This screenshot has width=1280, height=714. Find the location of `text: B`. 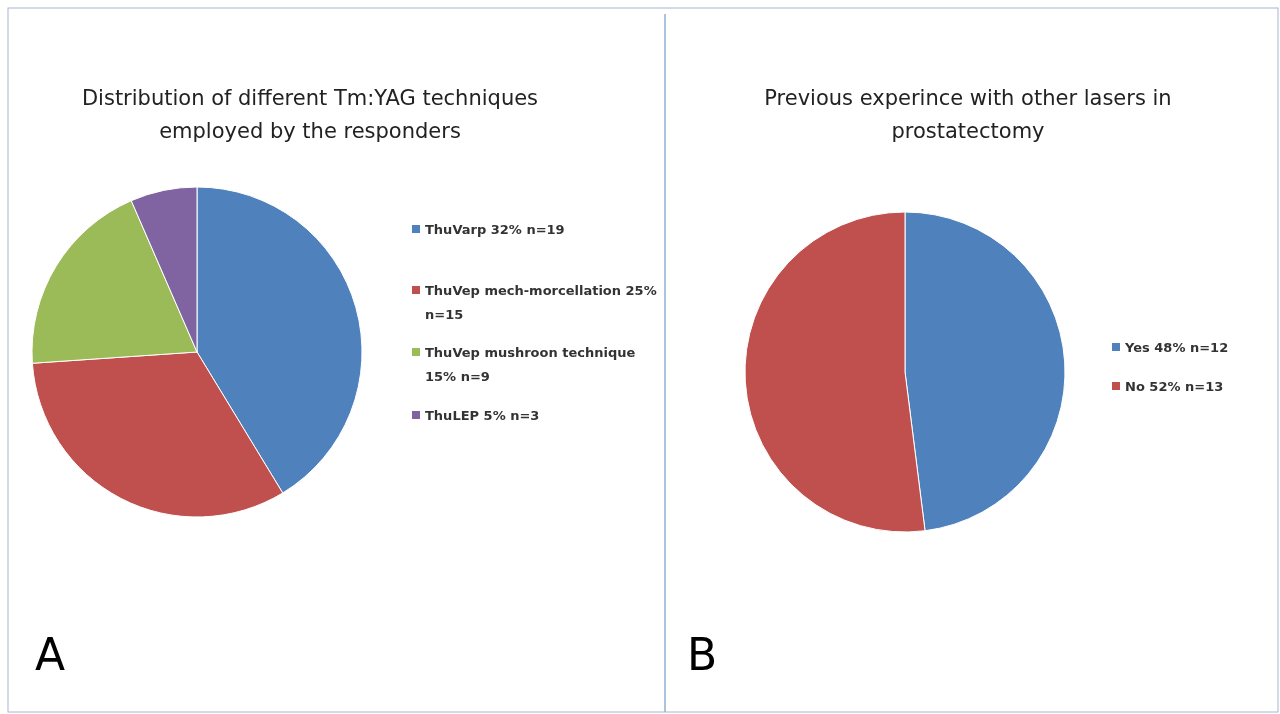

text: B is located at coordinates (702, 654).